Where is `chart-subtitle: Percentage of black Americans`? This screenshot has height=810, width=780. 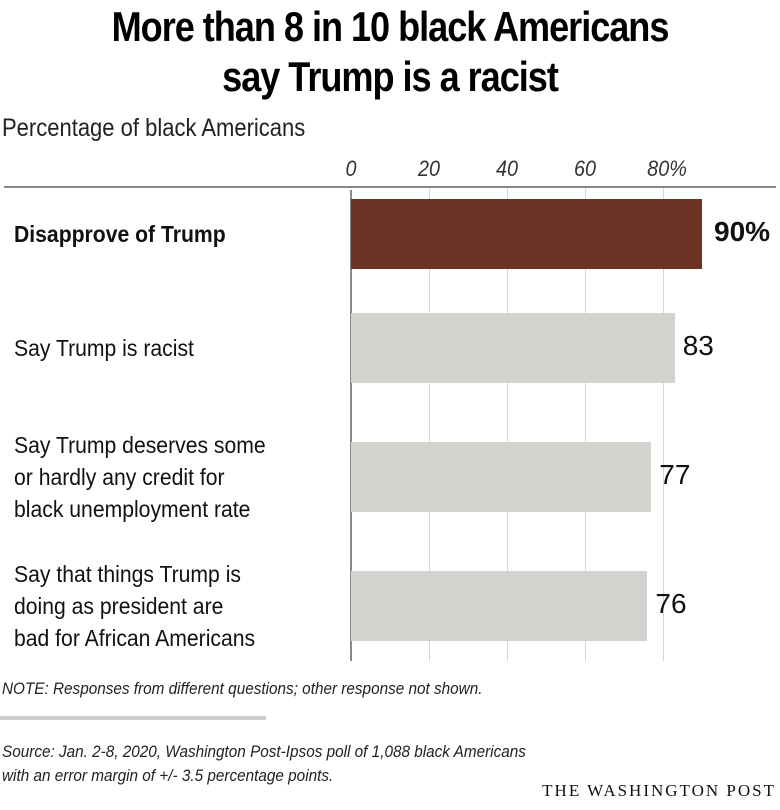
chart-subtitle: Percentage of black Americans is located at coordinates (154, 128).